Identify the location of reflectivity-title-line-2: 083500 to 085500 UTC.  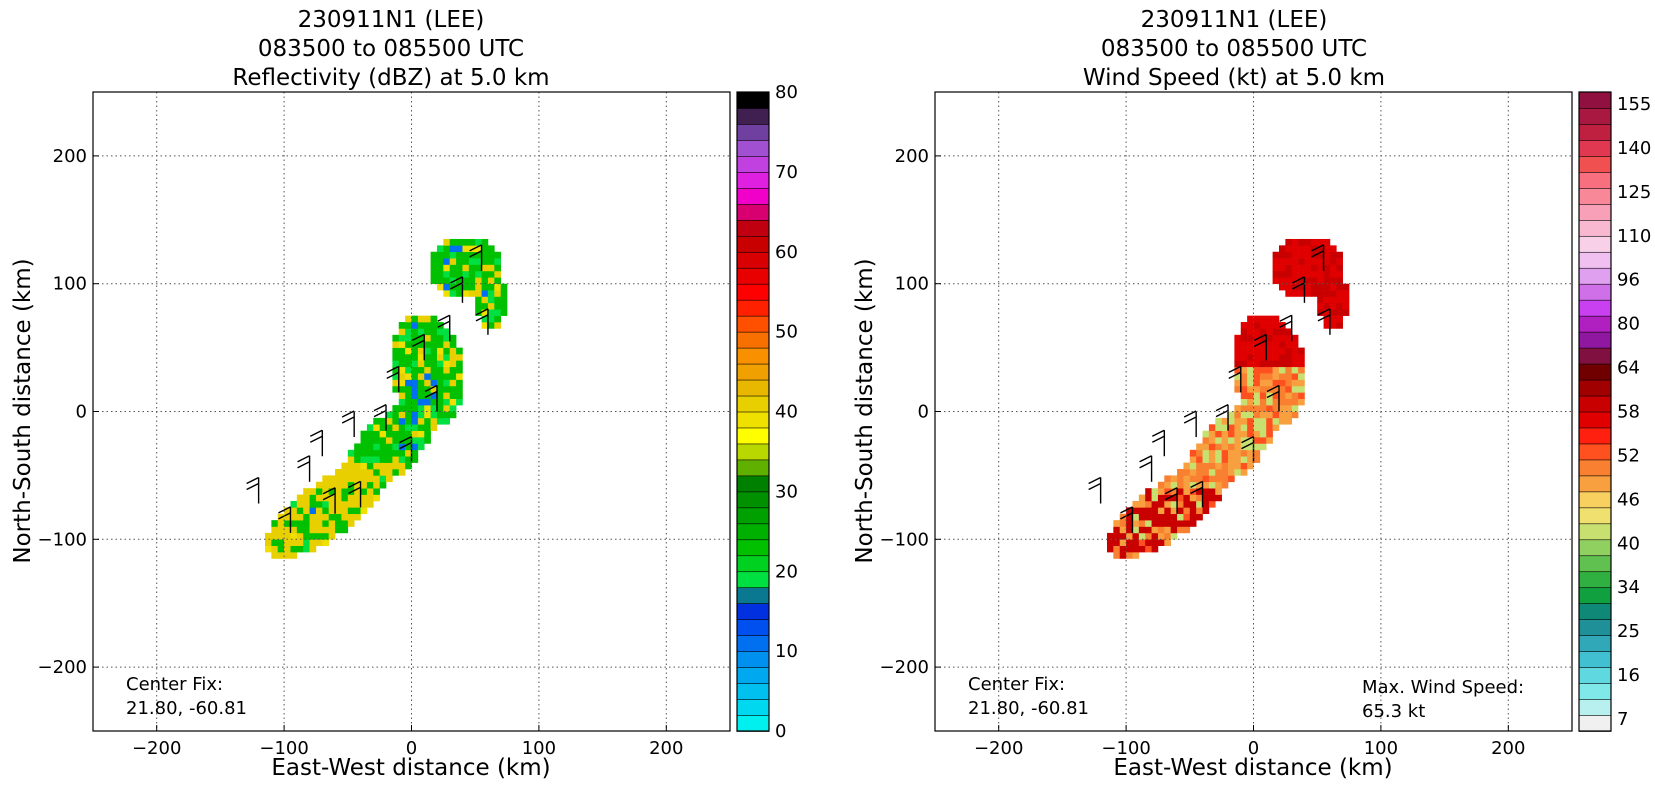
(391, 49).